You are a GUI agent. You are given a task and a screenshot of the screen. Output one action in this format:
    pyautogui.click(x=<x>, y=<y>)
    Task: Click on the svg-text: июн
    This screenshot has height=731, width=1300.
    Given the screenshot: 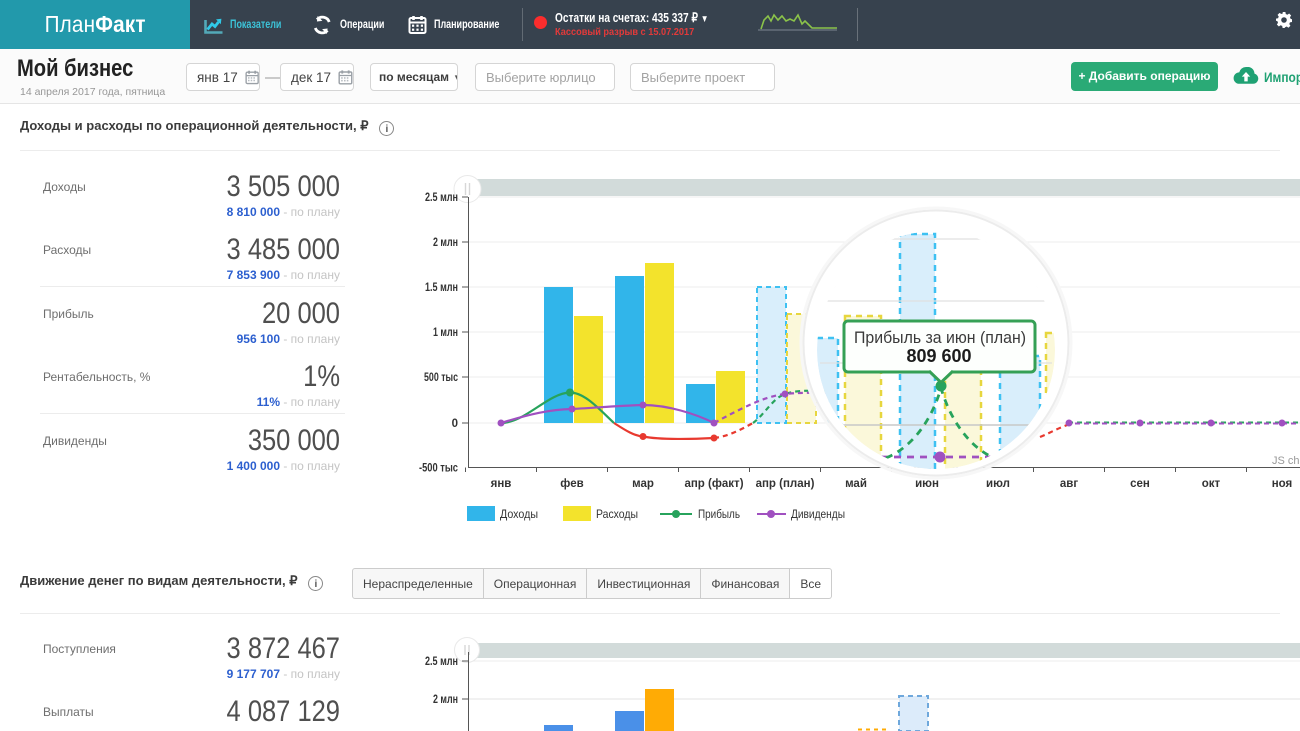 What is the action you would take?
    pyautogui.click(x=927, y=484)
    